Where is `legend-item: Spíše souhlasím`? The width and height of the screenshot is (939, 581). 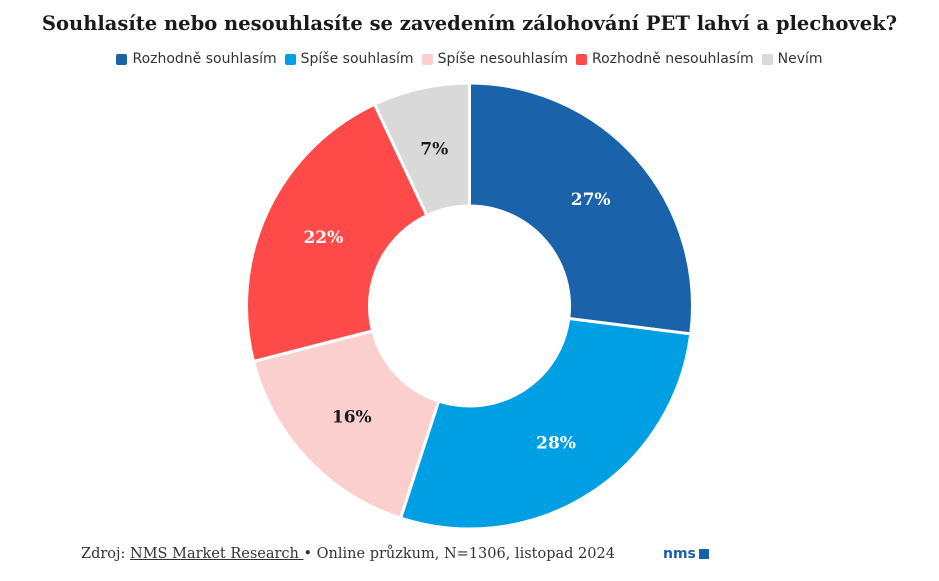 legend-item: Spíše souhlasím is located at coordinates (349, 59).